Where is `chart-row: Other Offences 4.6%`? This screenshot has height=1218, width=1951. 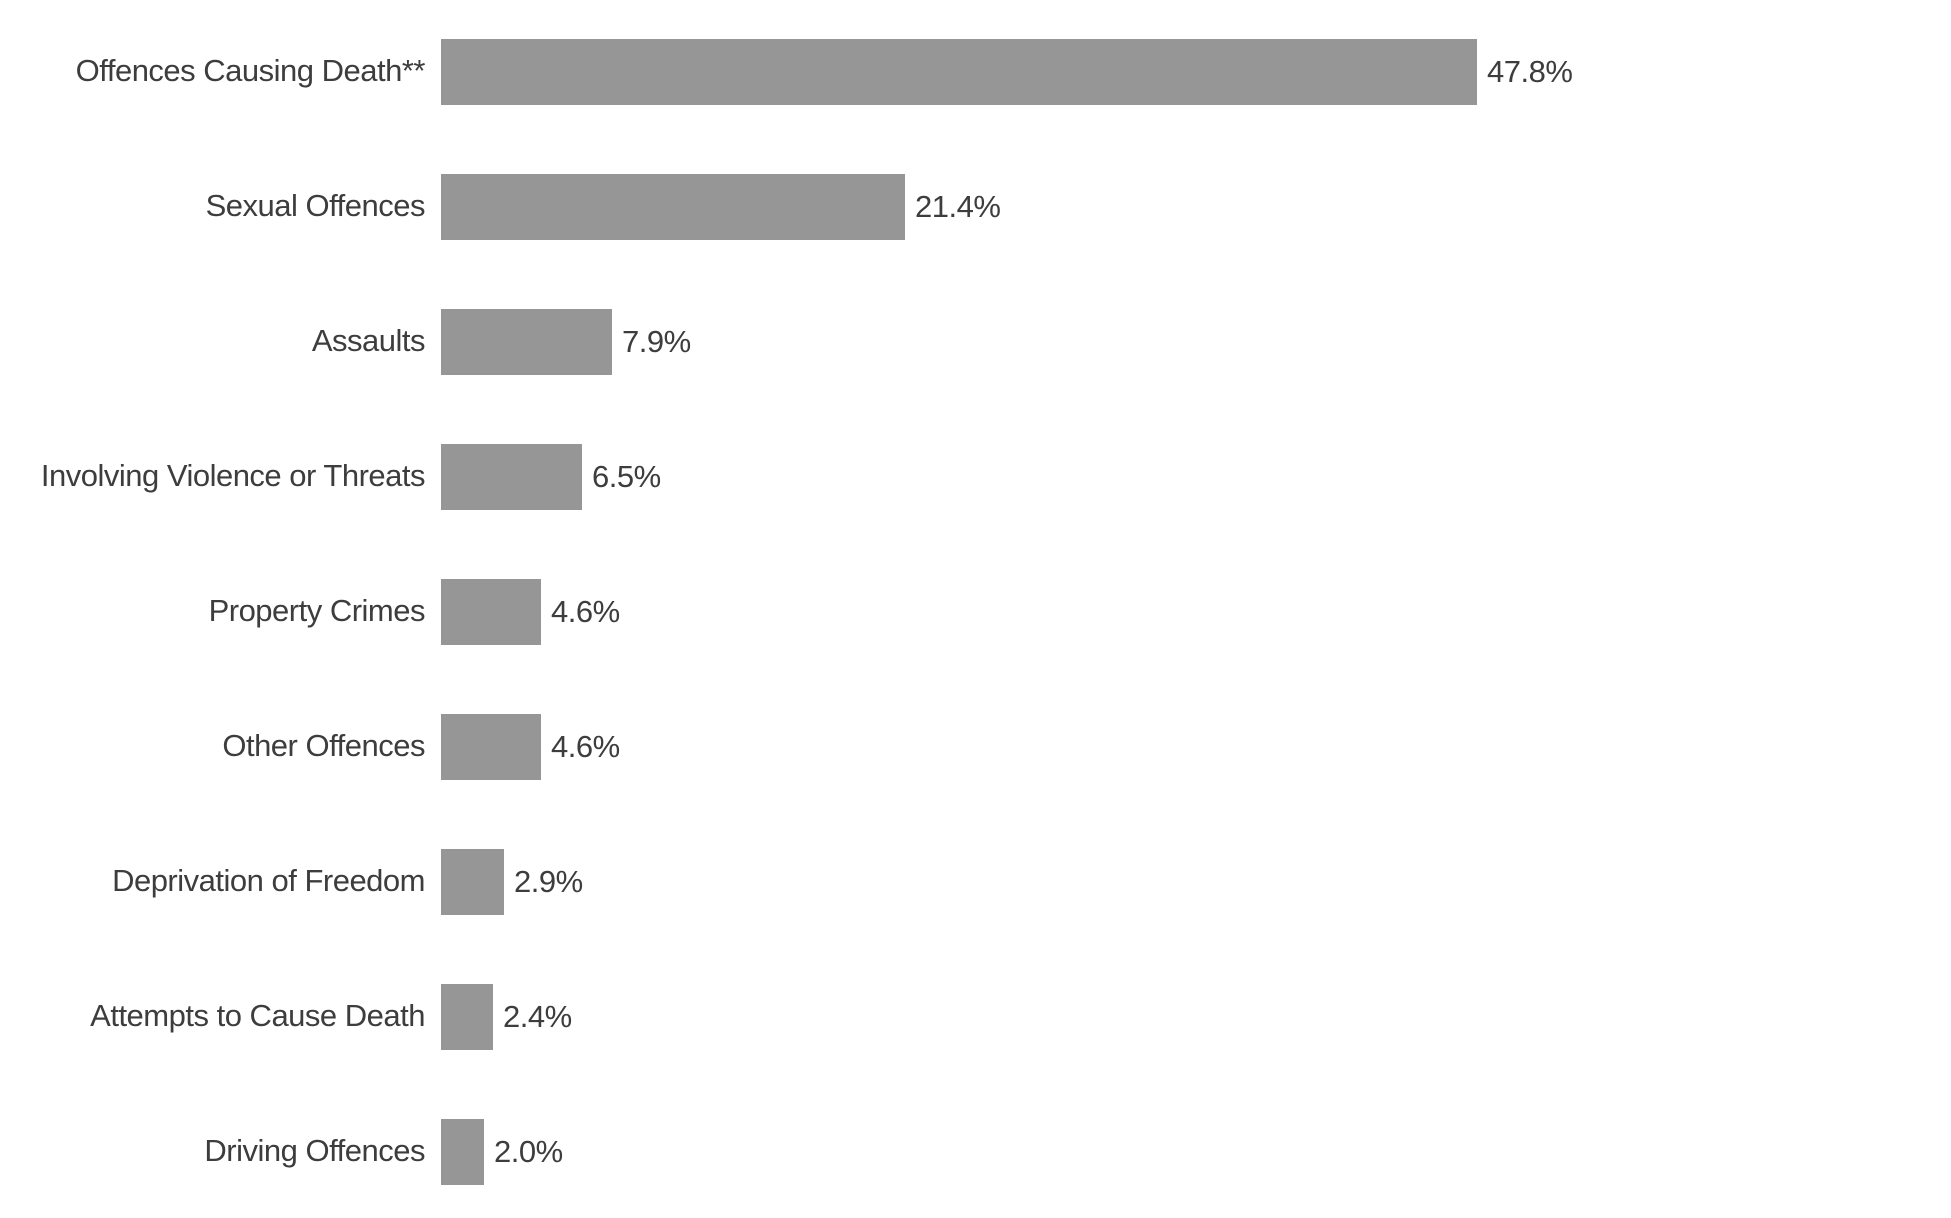 chart-row: Other Offences 4.6% is located at coordinates (975, 746).